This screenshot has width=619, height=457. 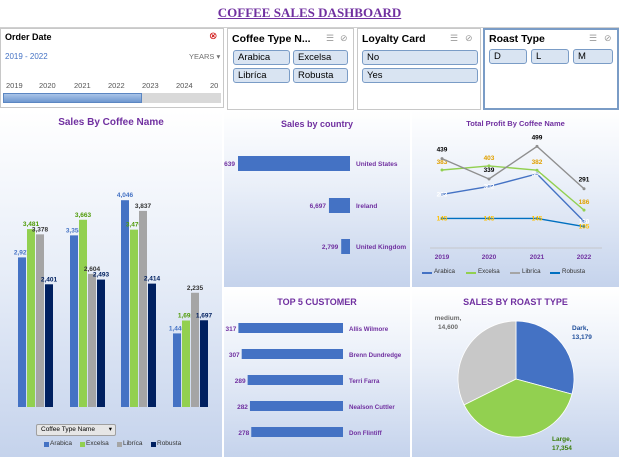 I want to click on slicer-item-liberica: Libríca, so click(x=261, y=75).